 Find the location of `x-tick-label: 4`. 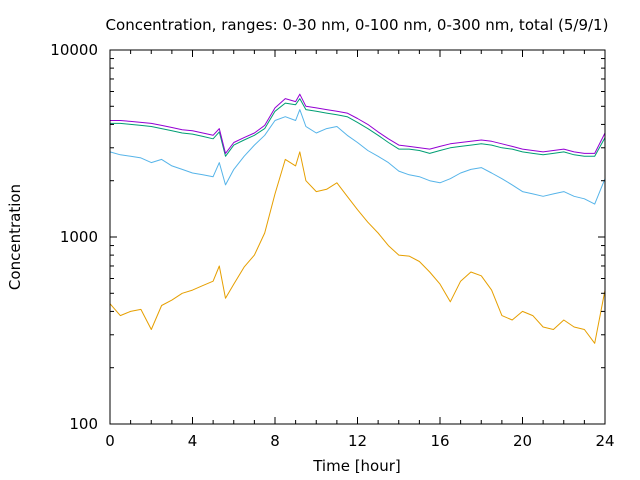

x-tick-label: 4 is located at coordinates (193, 441).